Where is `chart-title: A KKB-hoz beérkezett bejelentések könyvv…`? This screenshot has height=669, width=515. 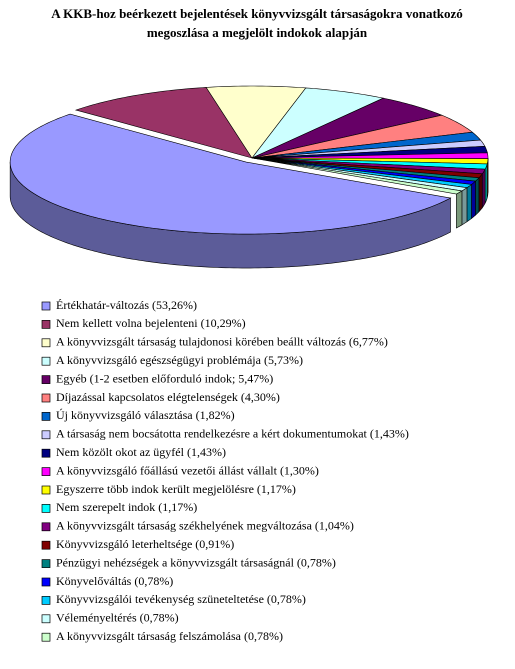
chart-title: A KKB-hoz beérkezett bejelentések könyvv… is located at coordinates (257, 23).